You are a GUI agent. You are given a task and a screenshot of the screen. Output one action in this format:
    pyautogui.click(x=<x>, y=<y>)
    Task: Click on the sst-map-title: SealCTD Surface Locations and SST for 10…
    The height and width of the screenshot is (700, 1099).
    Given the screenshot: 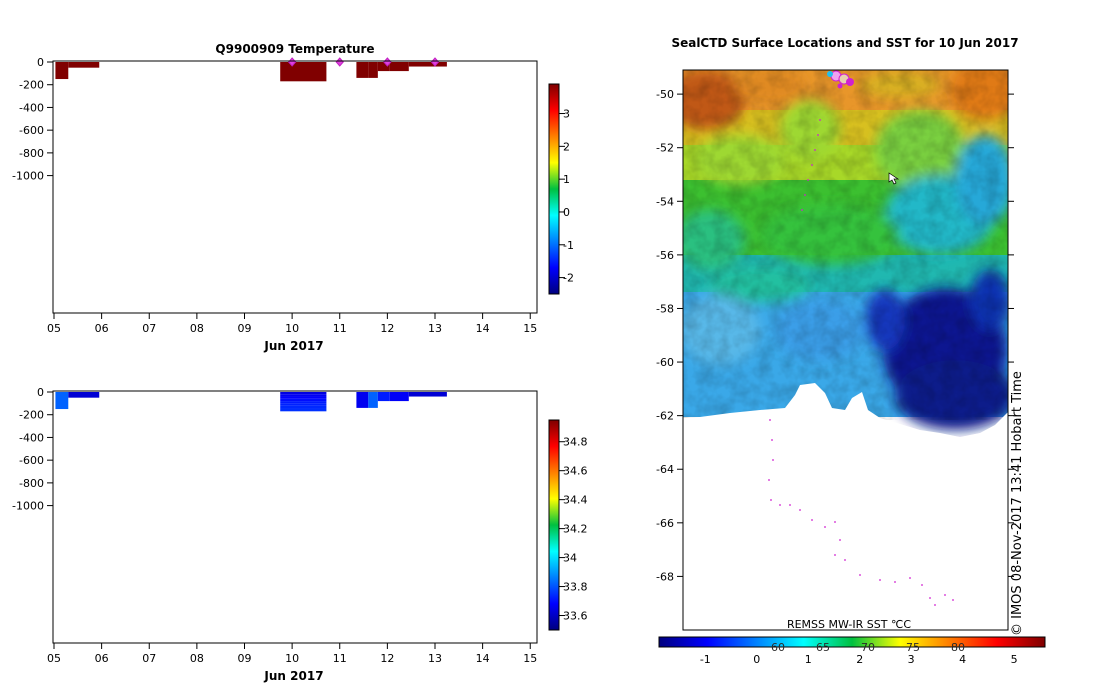 What is the action you would take?
    pyautogui.click(x=844, y=43)
    